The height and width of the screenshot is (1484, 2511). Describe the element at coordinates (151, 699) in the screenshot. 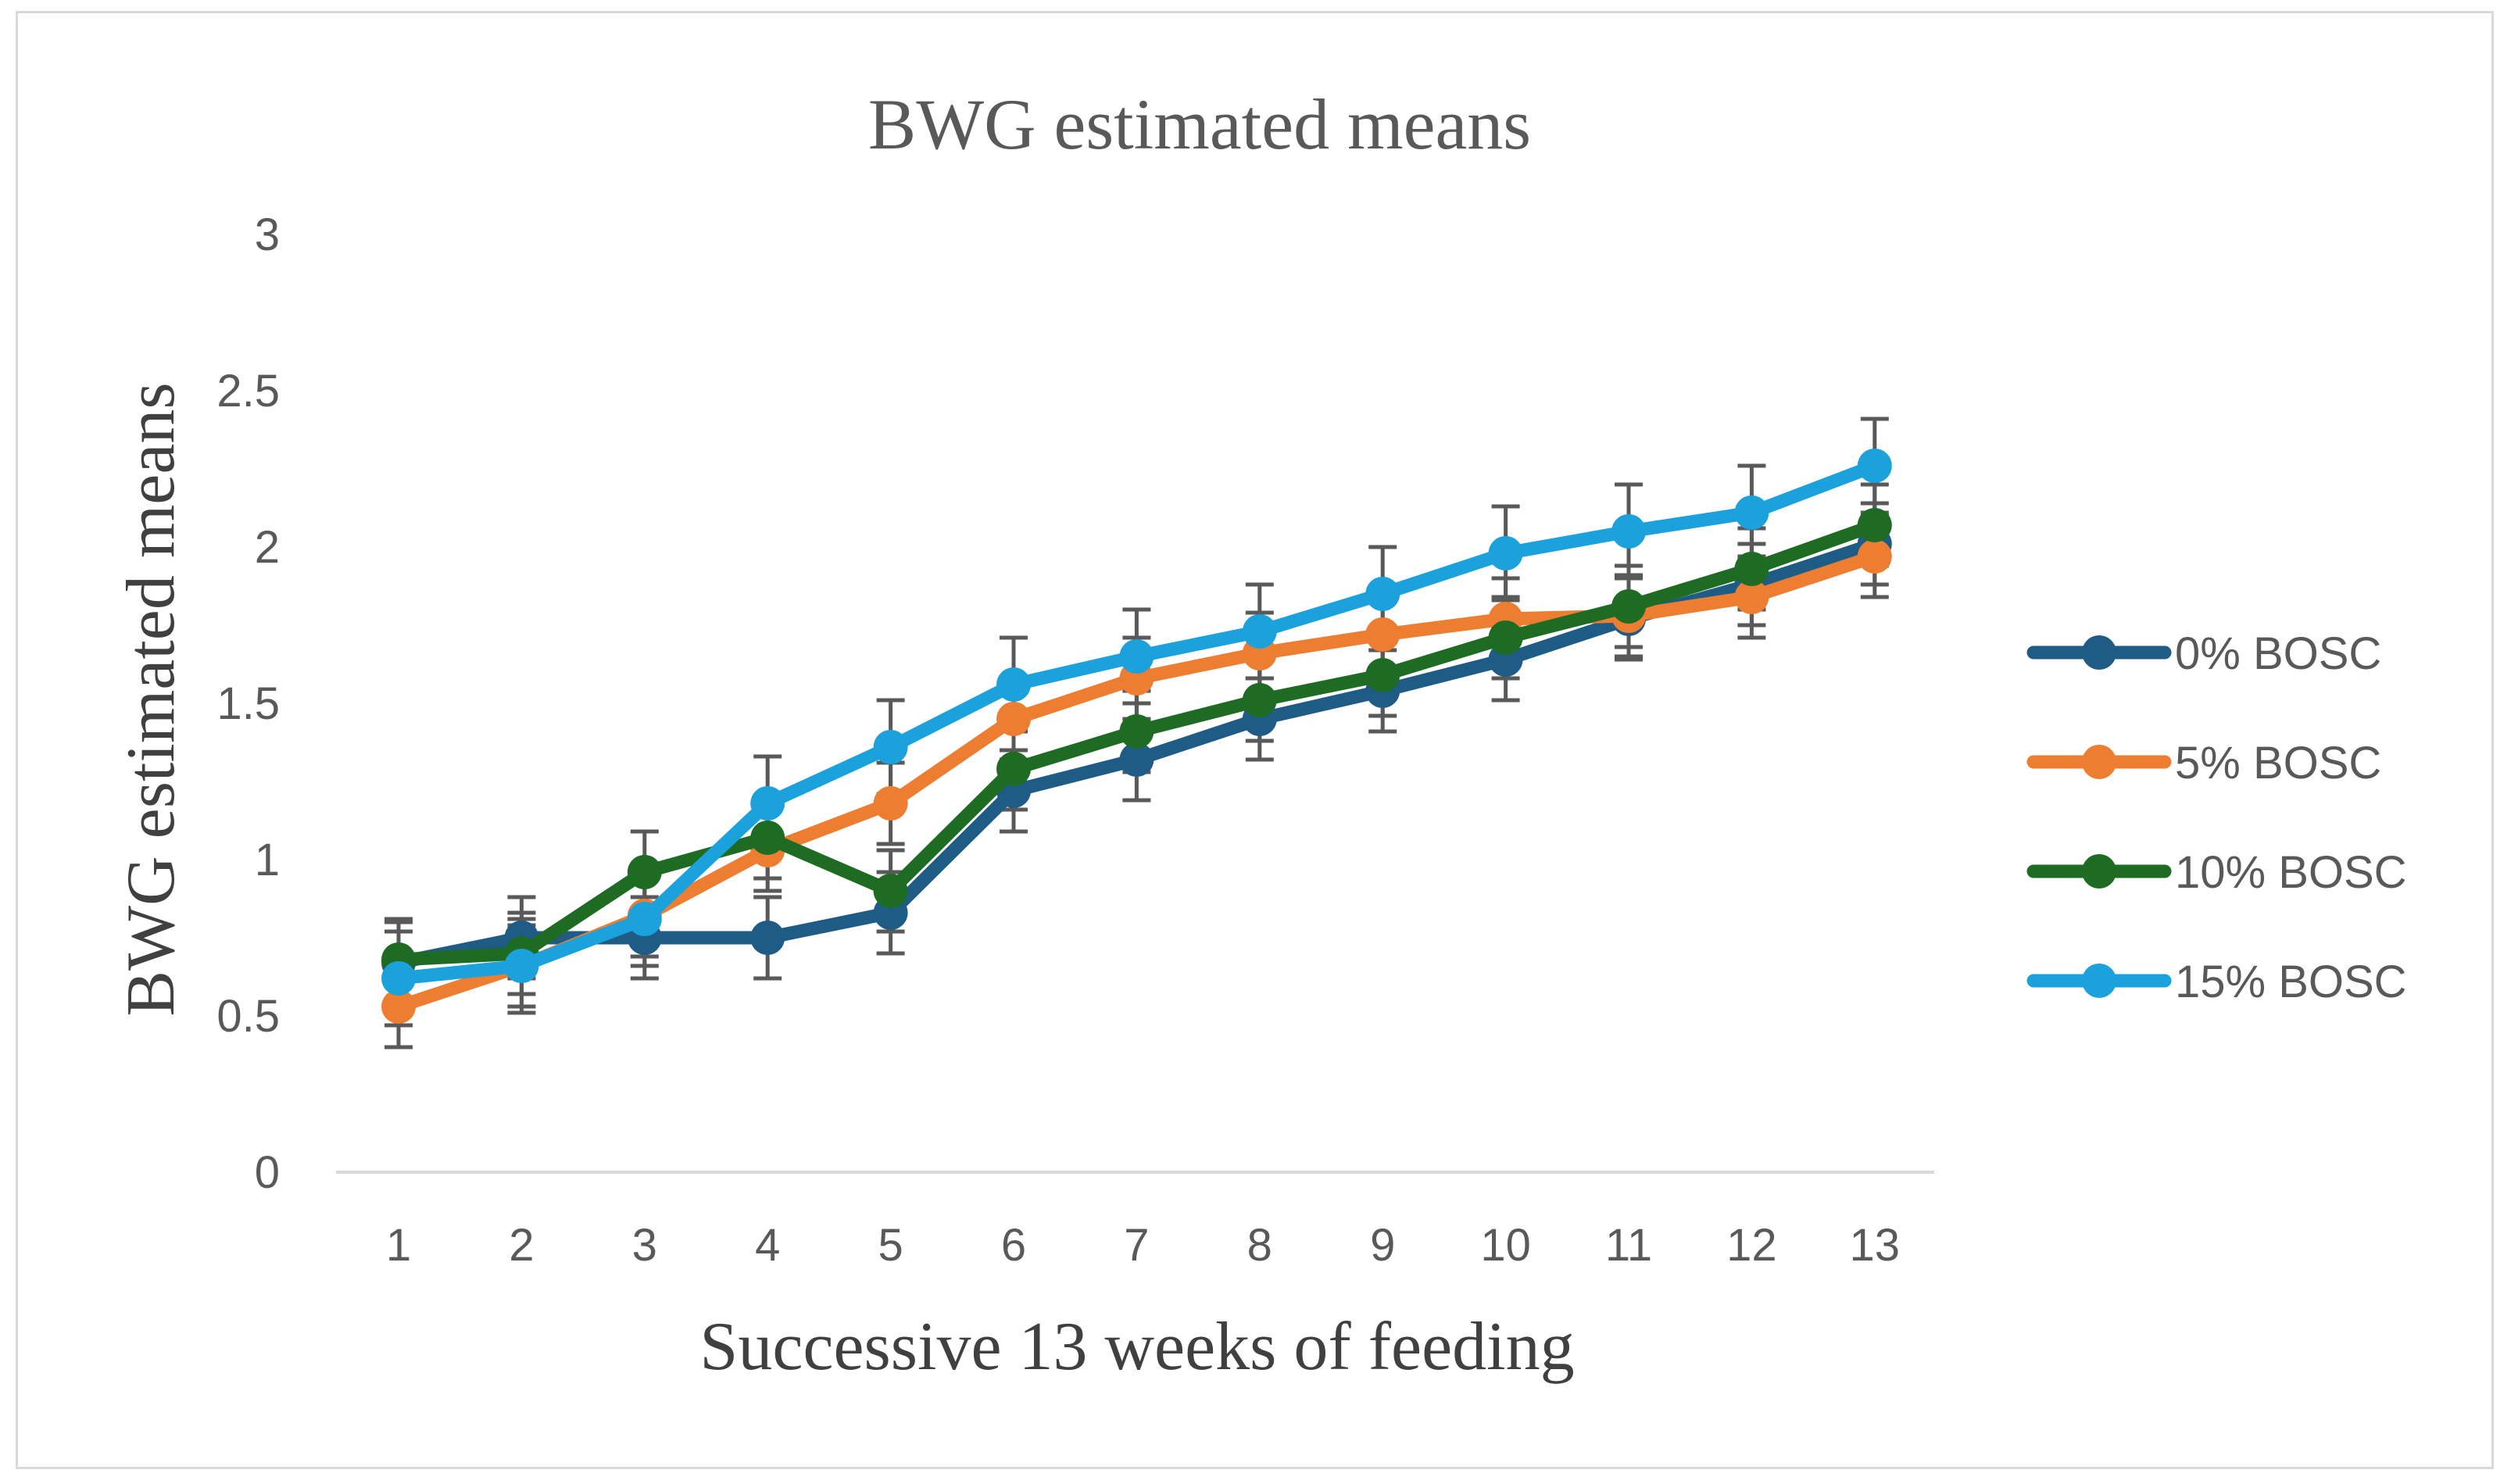

I see `y-axis-title: BWG estimated means` at that location.